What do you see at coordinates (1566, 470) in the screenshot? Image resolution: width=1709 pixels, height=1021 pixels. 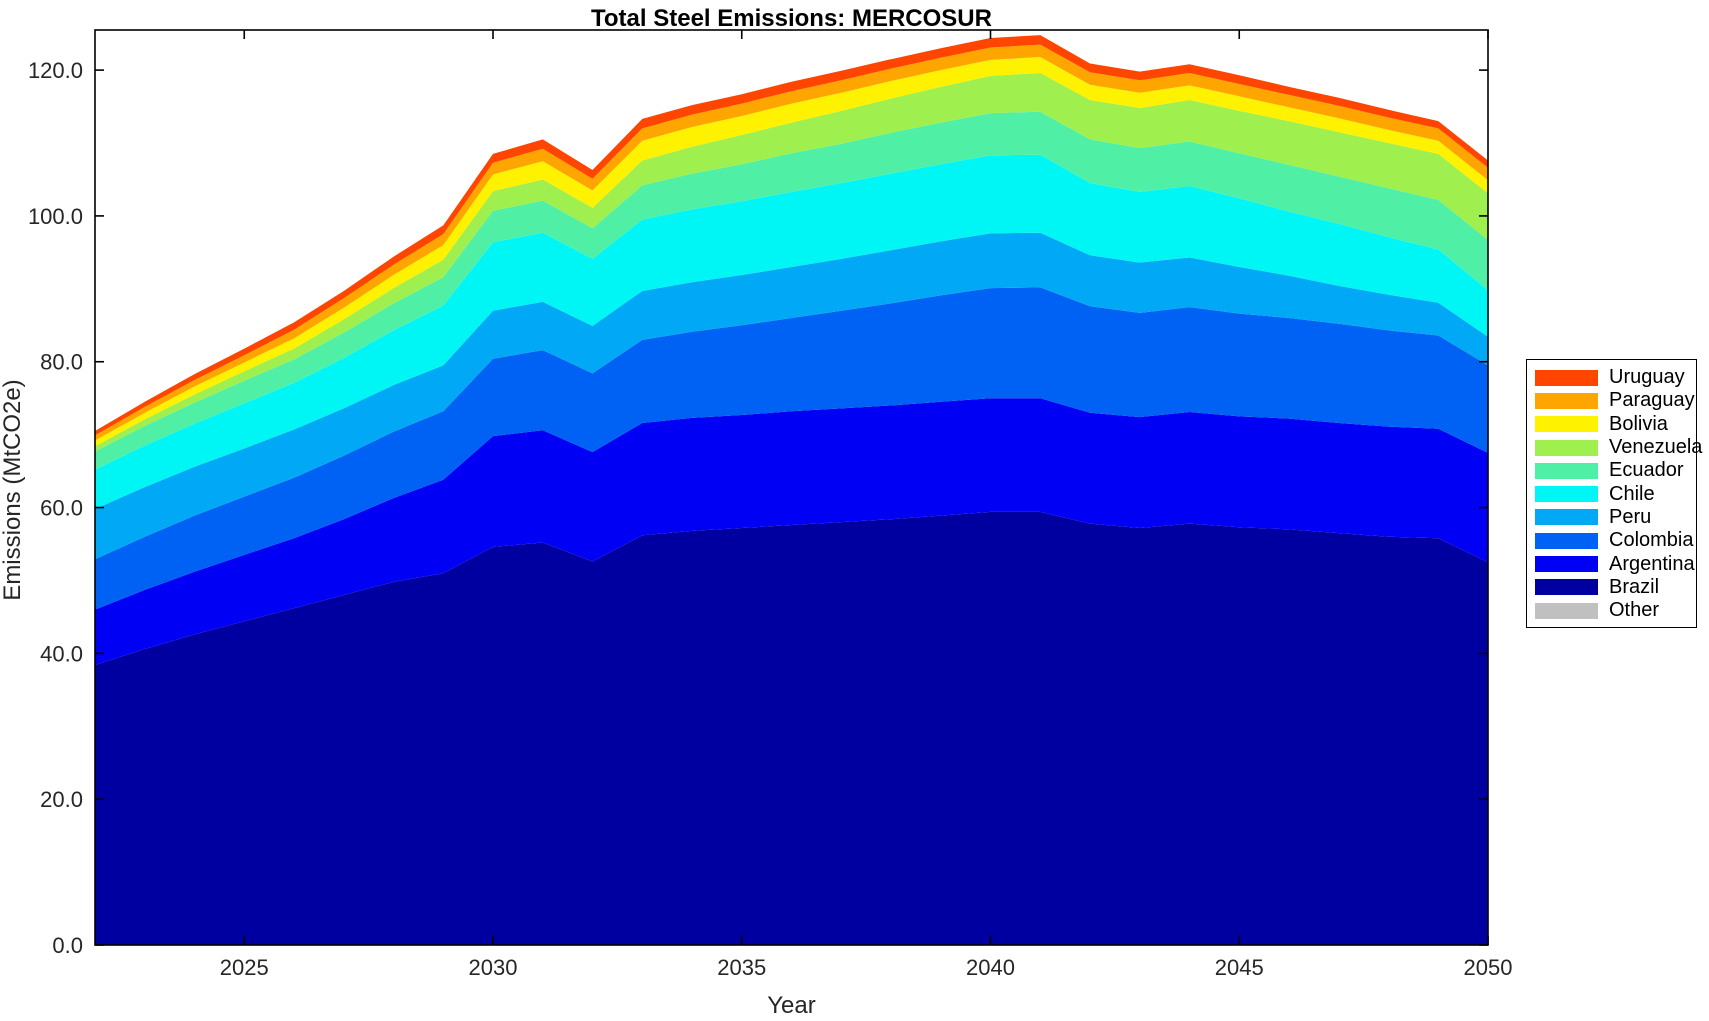 I see `legend-swatch-ecuador` at bounding box center [1566, 470].